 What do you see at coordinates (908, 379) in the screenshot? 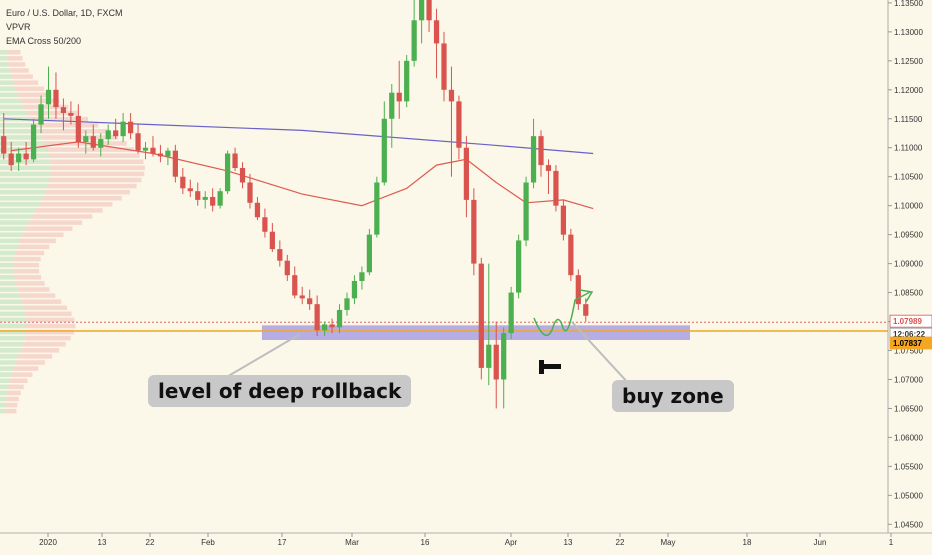
I see `price-tick-label: 1.07000` at bounding box center [908, 379].